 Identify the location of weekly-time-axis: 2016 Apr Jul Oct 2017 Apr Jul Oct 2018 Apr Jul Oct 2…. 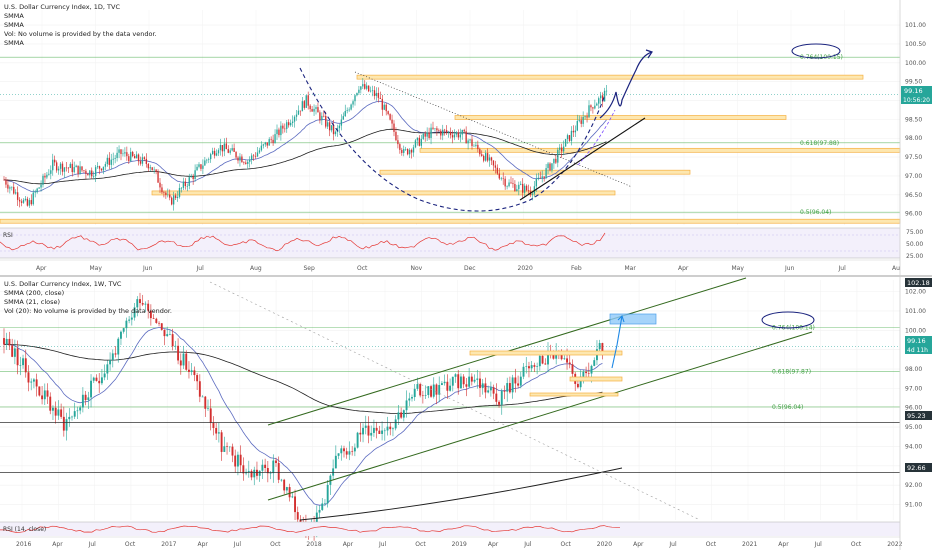
(451, 542).